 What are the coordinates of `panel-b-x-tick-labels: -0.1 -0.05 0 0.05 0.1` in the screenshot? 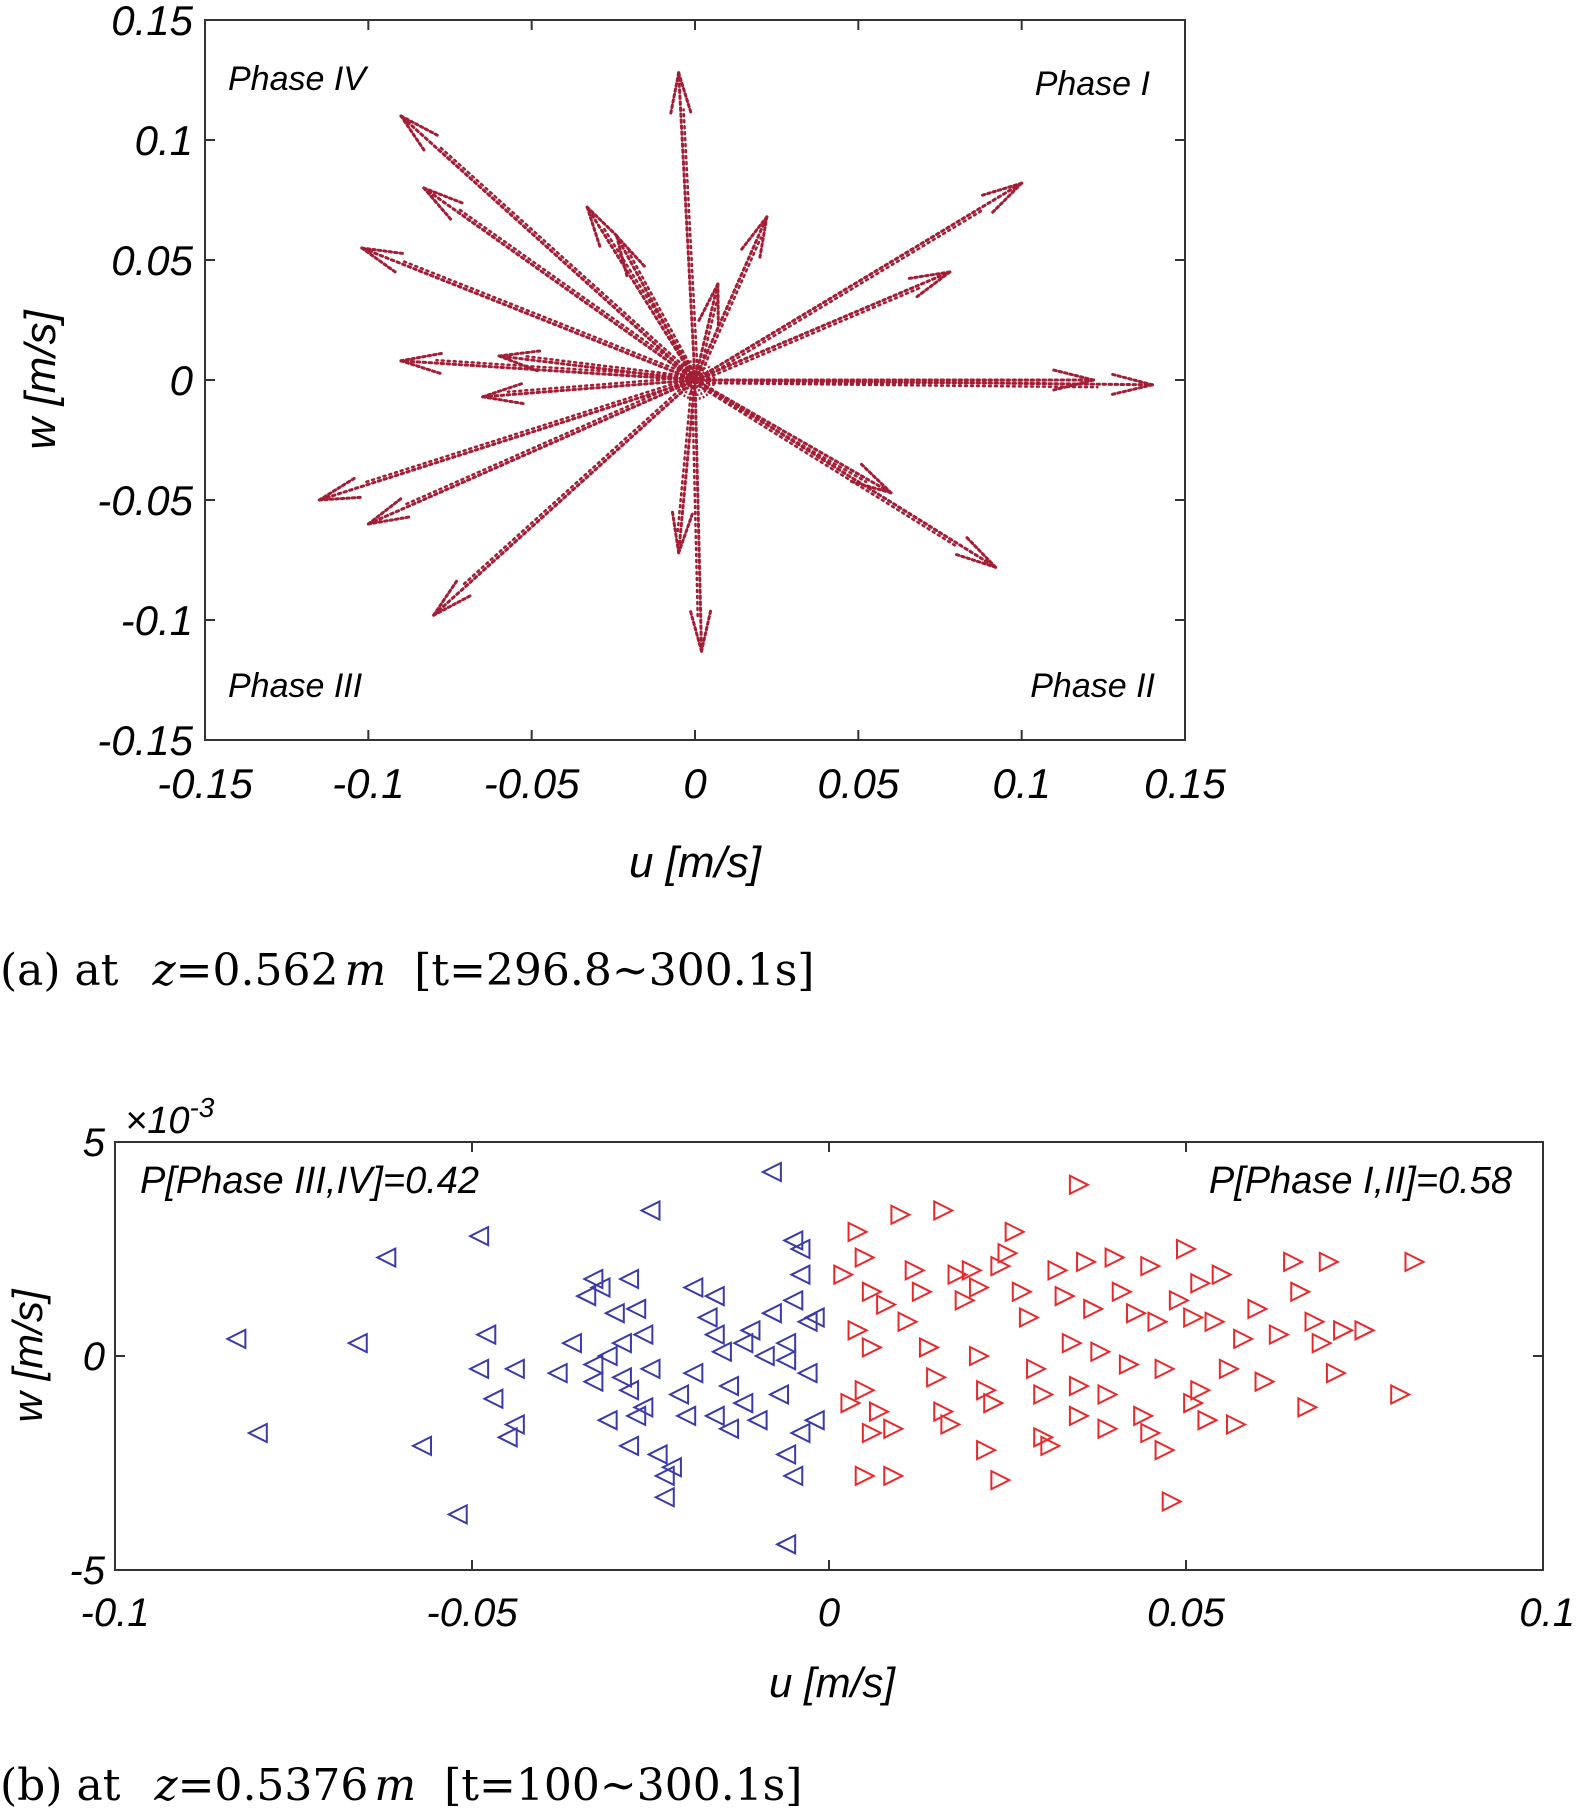 It's located at (828, 1613).